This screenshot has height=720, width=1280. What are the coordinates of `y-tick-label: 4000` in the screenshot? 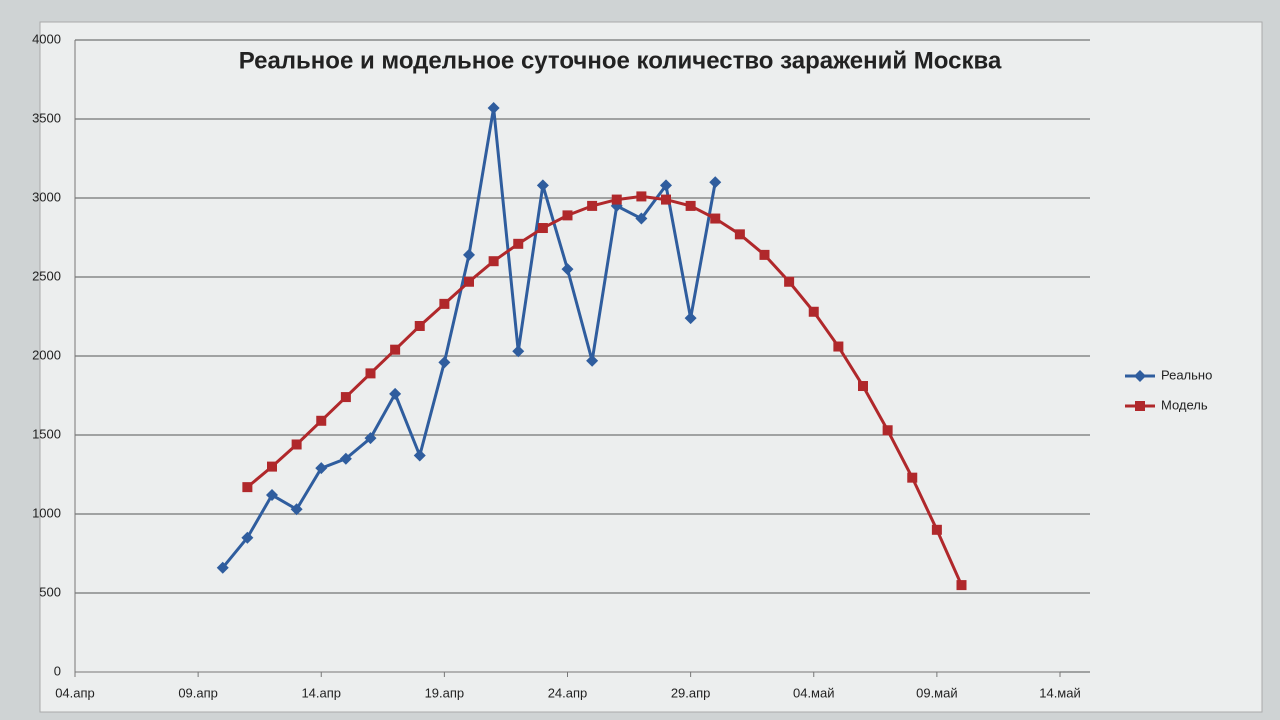 It's located at (46, 38).